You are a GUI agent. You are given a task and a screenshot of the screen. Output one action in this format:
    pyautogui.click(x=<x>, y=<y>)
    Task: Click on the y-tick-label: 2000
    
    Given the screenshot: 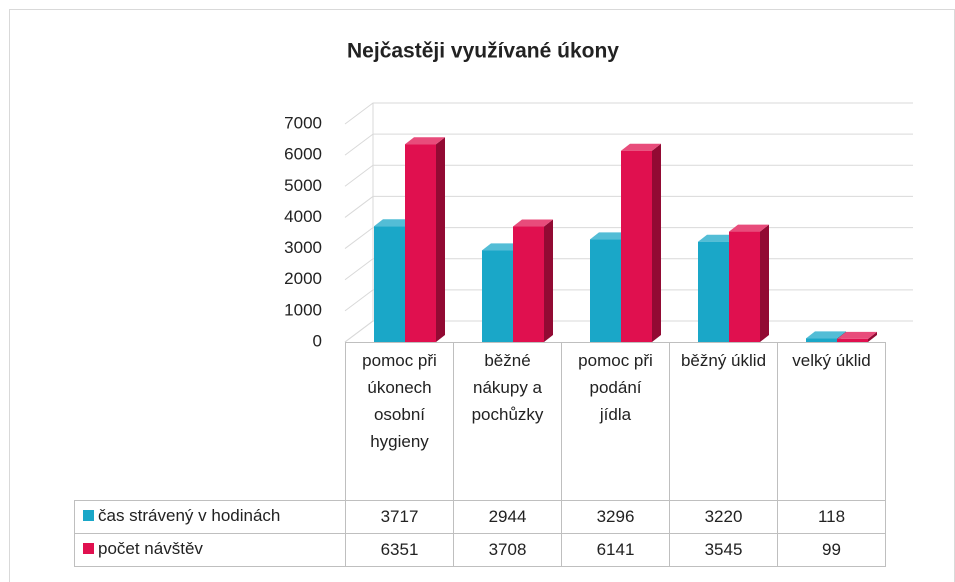 What is the action you would take?
    pyautogui.click(x=303, y=278)
    